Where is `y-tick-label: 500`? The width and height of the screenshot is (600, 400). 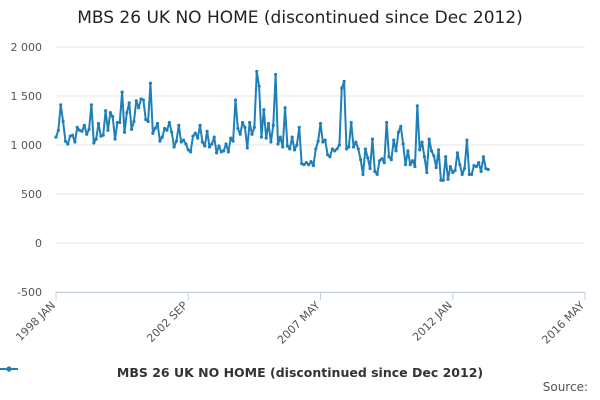 y-tick-label: 500 is located at coordinates (31, 194).